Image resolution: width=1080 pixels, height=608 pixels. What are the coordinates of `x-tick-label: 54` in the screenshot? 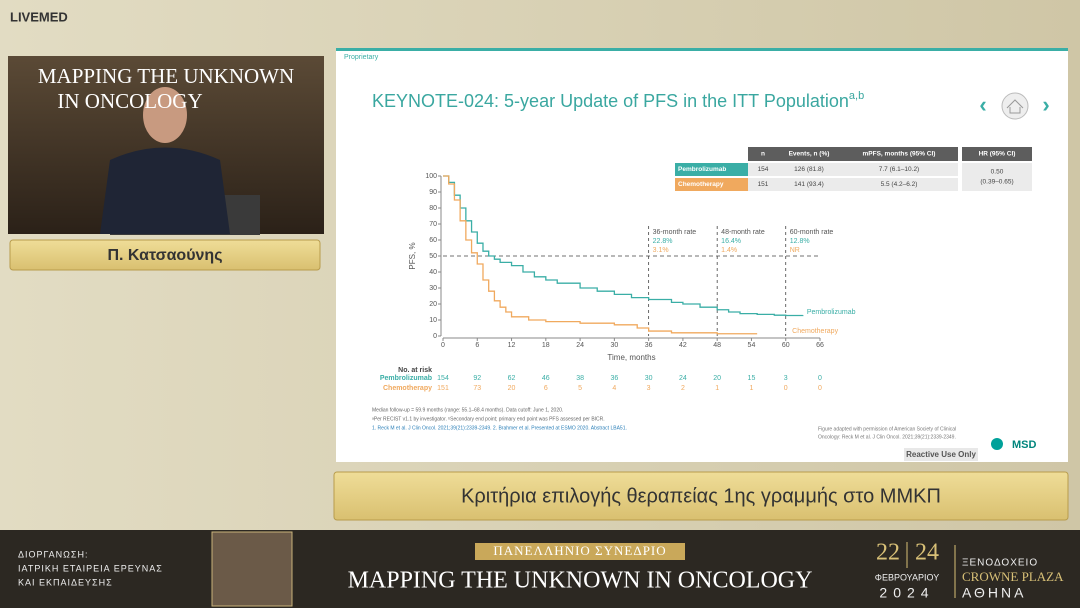 It's located at (752, 345).